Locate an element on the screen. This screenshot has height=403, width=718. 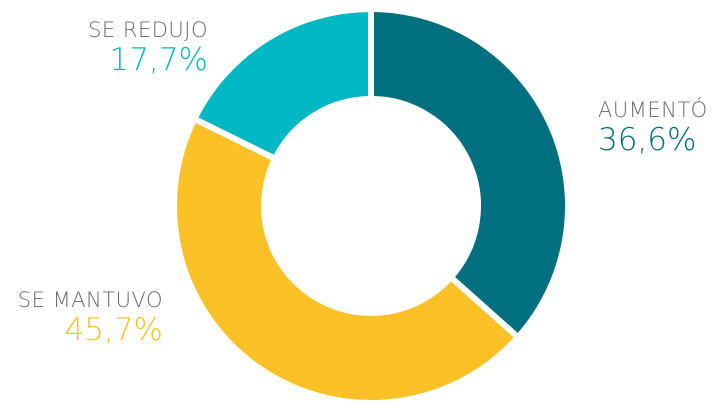
slice-label-aumento: AUMENTÓ 36,6% is located at coordinates (653, 128).